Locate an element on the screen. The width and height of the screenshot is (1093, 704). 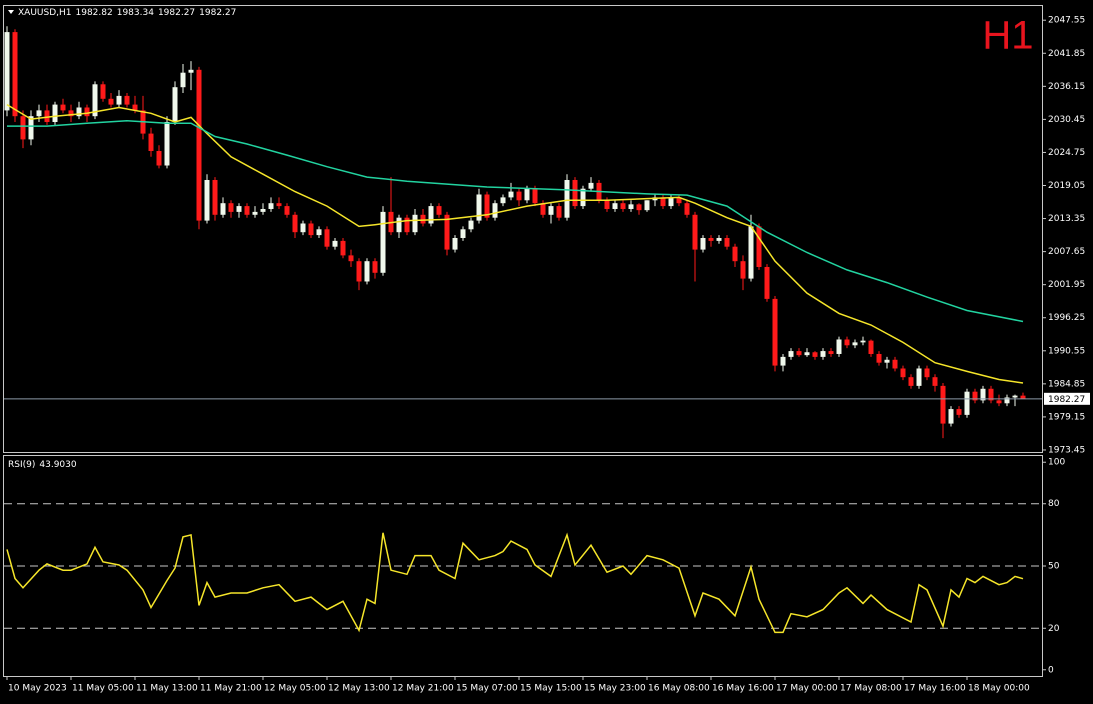
y-tick-label: 2001.95 is located at coordinates (1066, 285).